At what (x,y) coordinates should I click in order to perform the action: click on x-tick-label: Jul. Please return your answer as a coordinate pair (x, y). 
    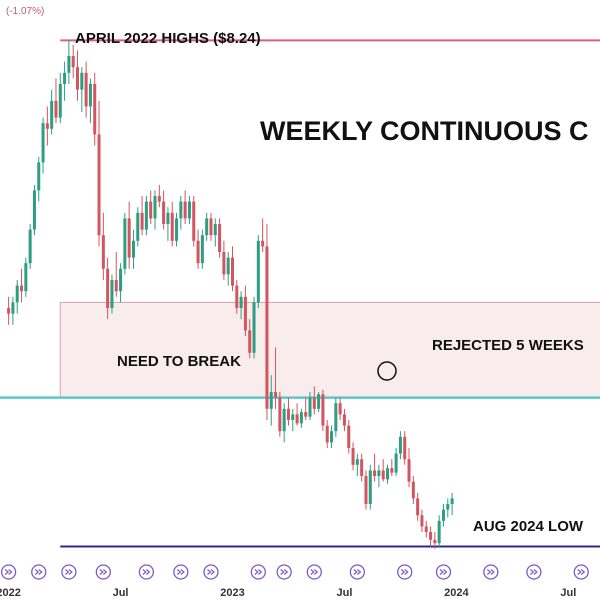
    Looking at the image, I should click on (344, 593).